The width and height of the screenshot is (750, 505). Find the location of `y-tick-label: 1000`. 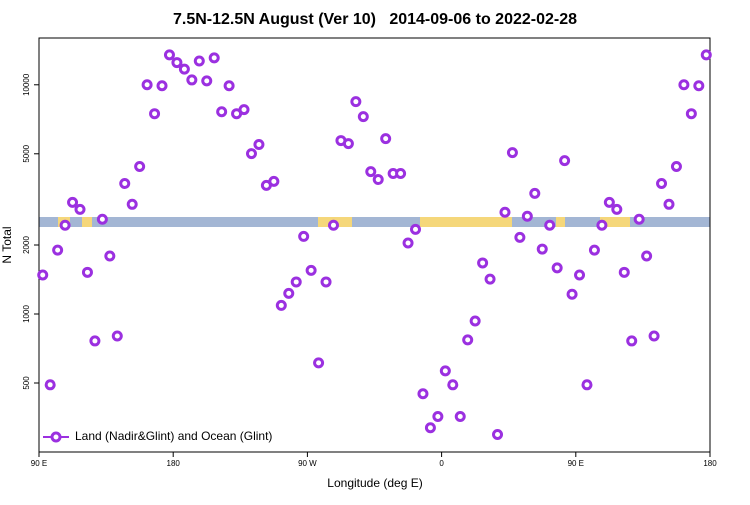

y-tick-label: 1000 is located at coordinates (26, 314).